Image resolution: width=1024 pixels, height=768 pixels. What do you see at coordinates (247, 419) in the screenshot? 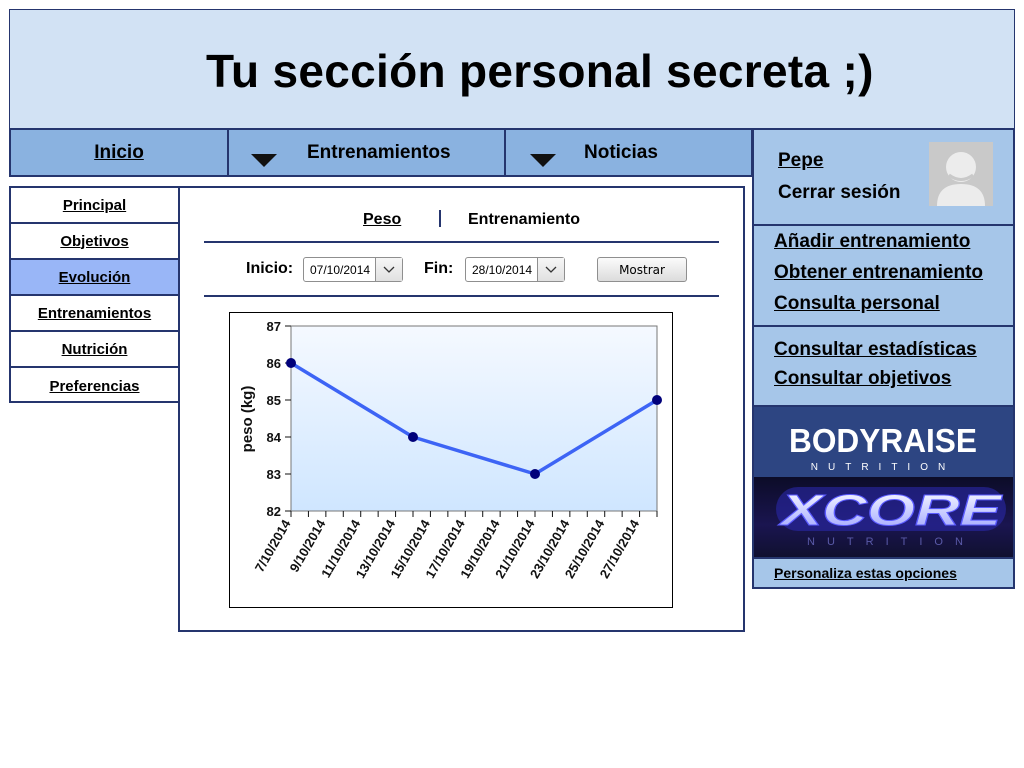
I see `y-axis-label: peso (kg)` at bounding box center [247, 419].